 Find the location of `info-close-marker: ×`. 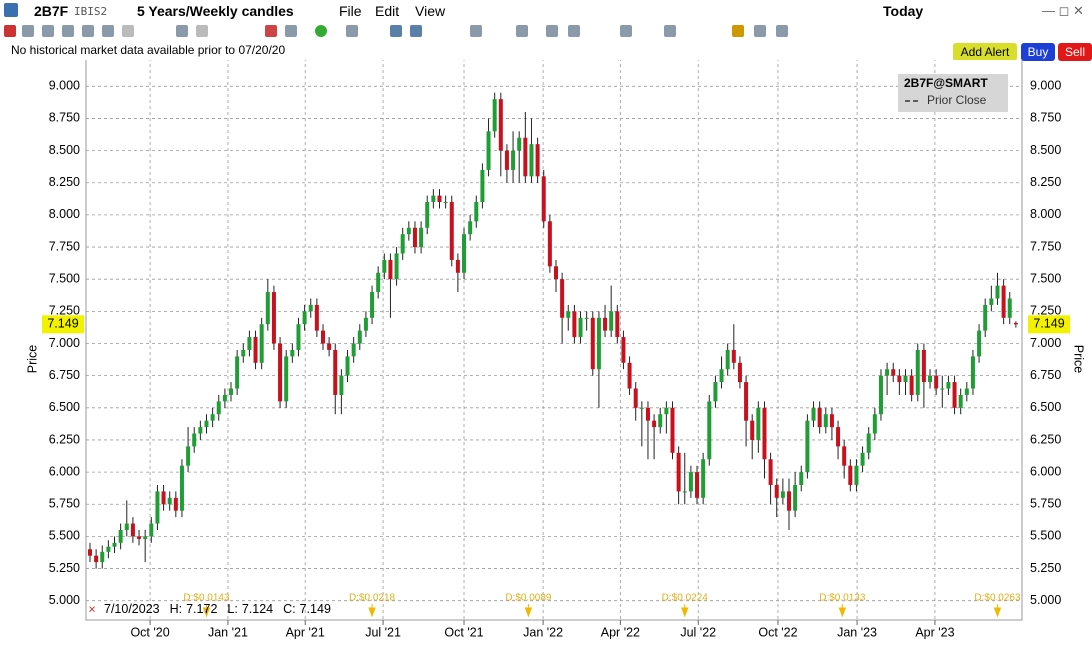

info-close-marker: × is located at coordinates (91, 609).